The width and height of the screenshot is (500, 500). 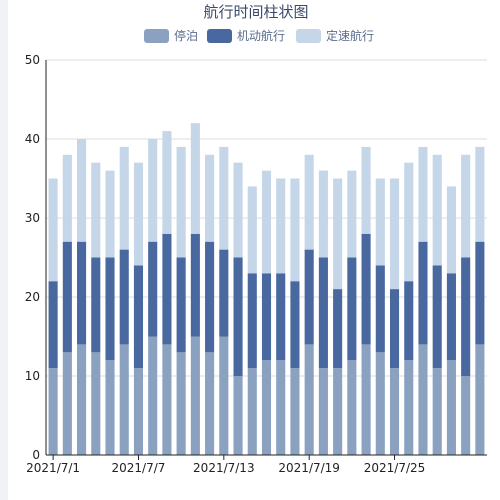 I want to click on bar-stack-2021/7/29, so click(x=451, y=320).